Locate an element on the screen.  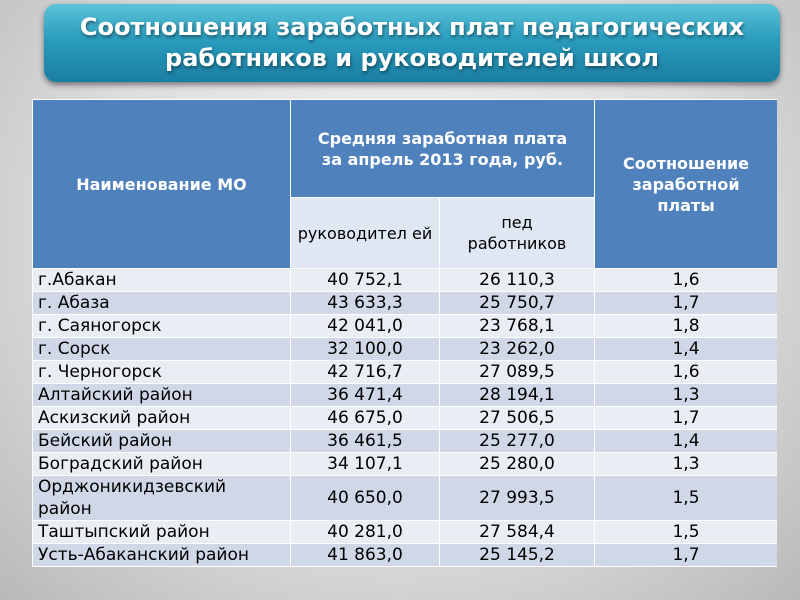
cell-teachers-salary: 25 750,7 is located at coordinates (517, 303).